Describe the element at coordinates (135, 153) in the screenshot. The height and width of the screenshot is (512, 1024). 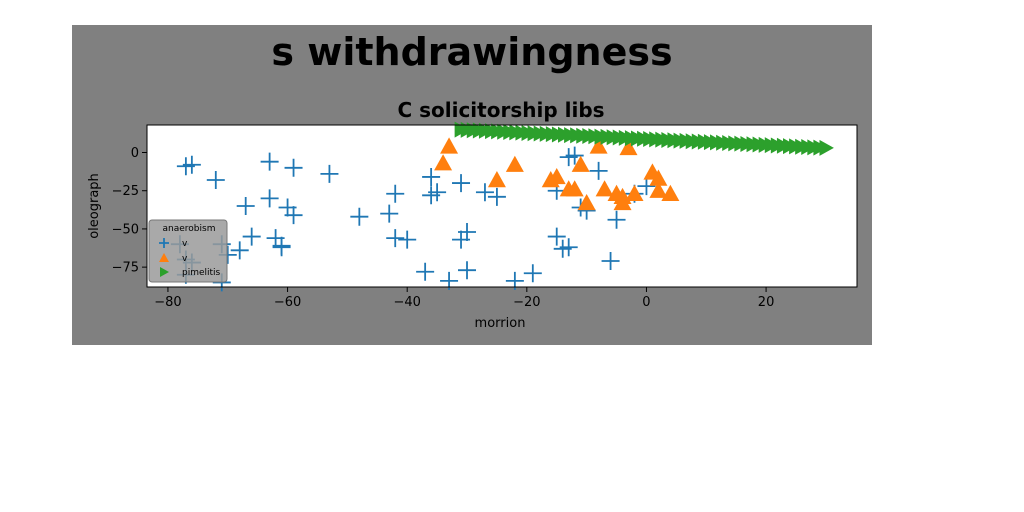
I see `y-tick-label: 0` at that location.